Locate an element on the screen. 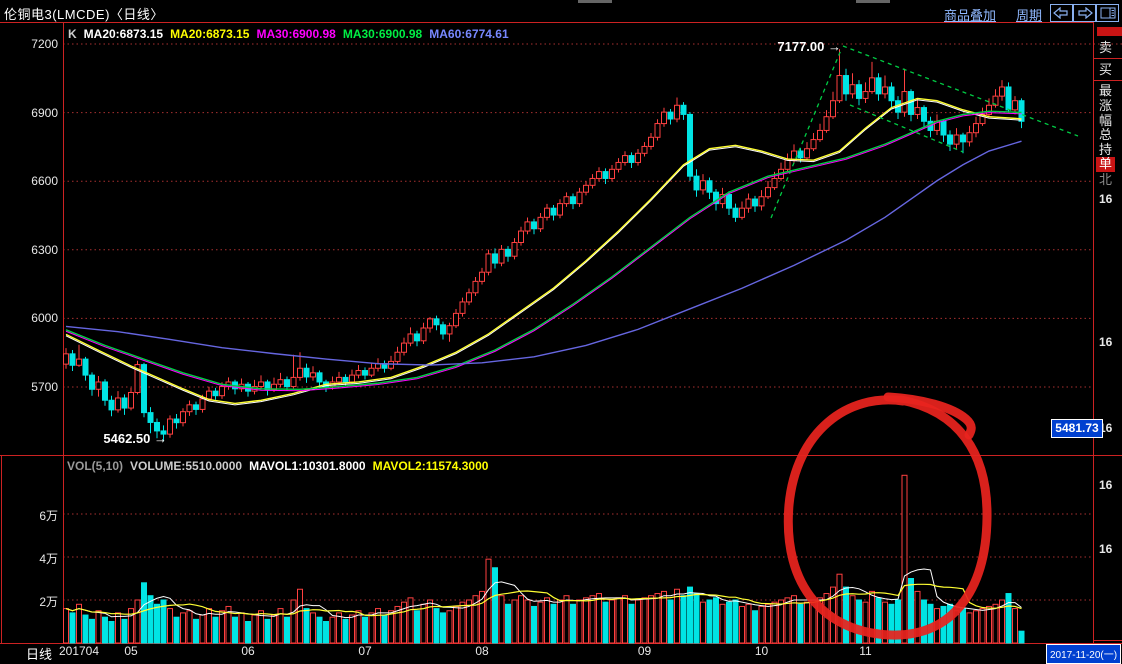  layout-button is located at coordinates (1107, 13).